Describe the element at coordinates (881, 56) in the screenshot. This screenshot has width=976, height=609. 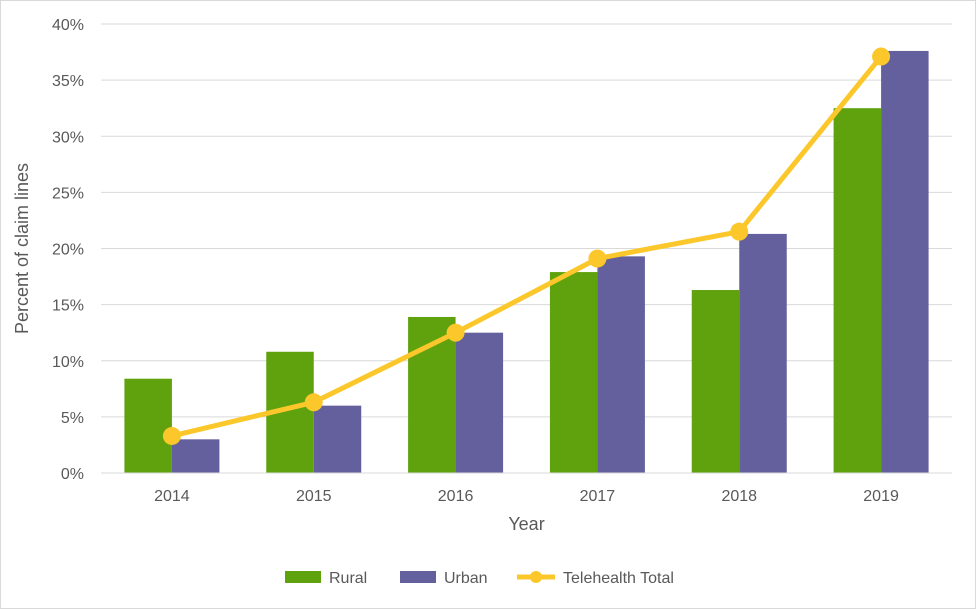
I see `telehealth-total-point-2019` at that location.